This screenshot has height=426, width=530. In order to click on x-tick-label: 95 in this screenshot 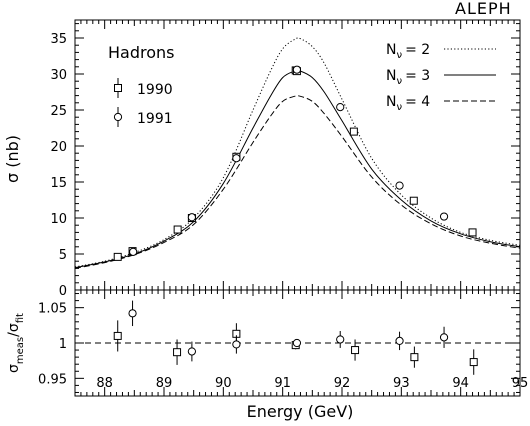, I will do `click(520, 383)`.